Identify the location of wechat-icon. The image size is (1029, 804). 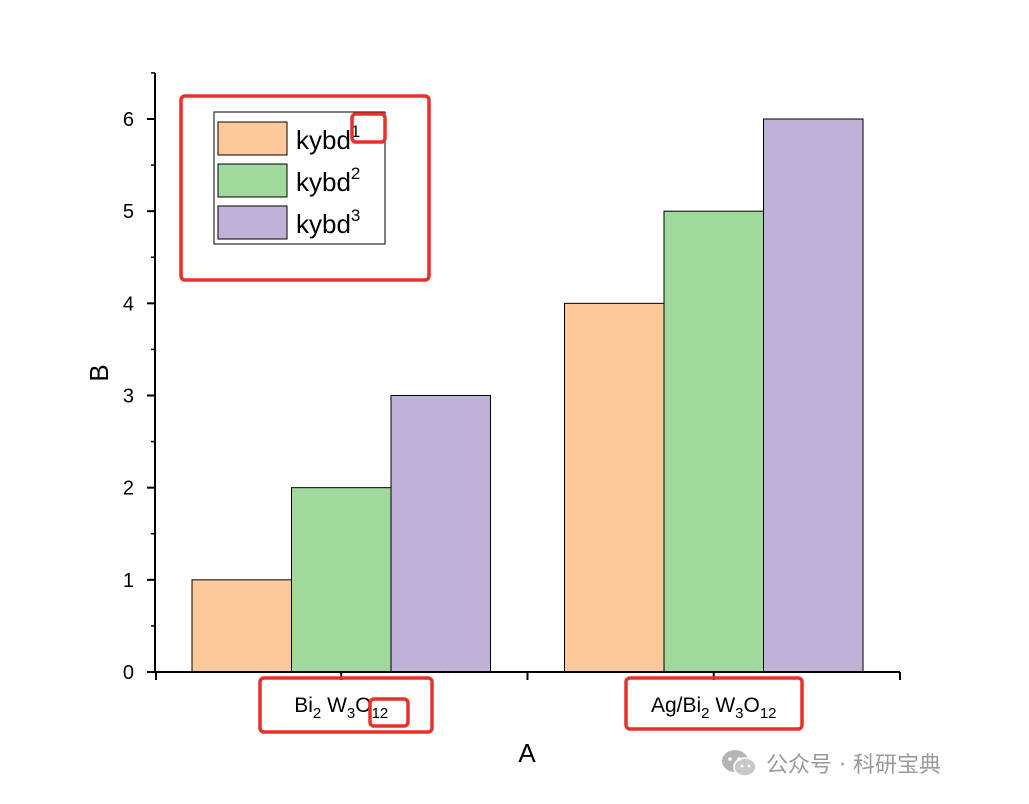
(739, 763).